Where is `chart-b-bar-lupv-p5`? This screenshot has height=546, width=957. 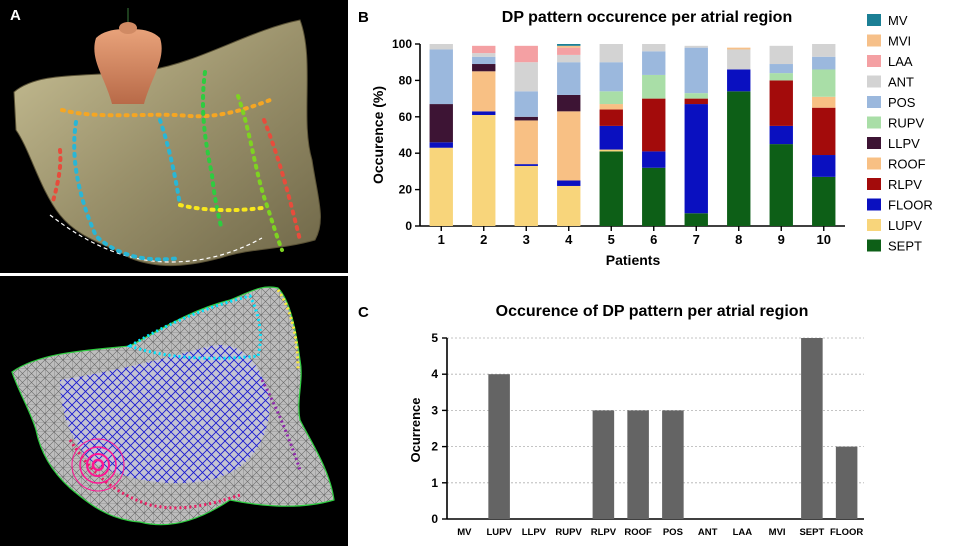 chart-b-bar-lupv-p5 is located at coordinates (611, 150).